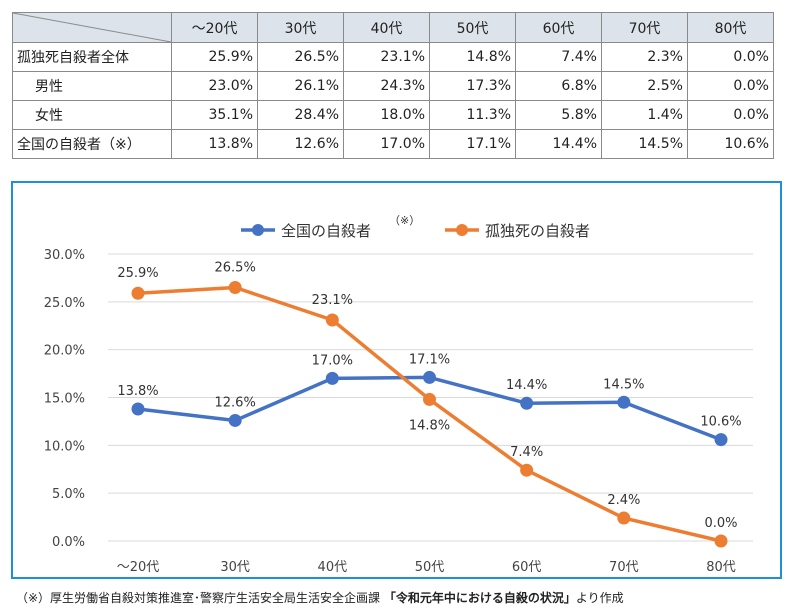 The image size is (800, 616). I want to click on row-label: 女性, so click(92, 115).